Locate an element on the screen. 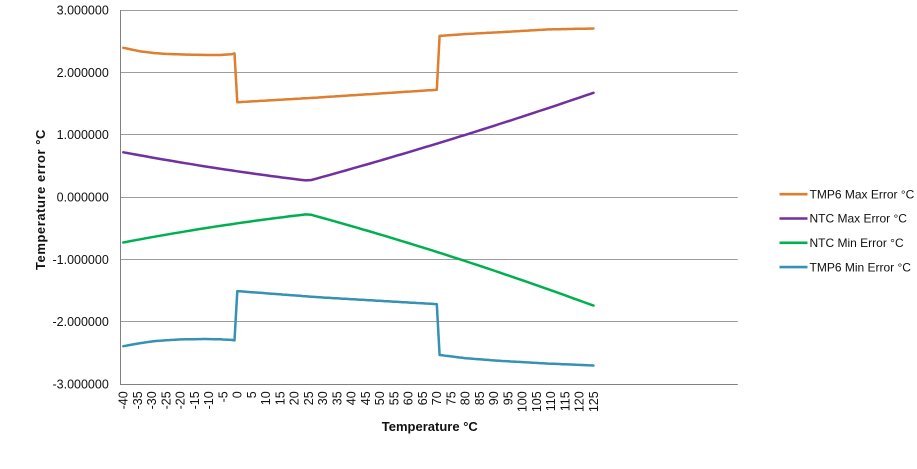 This screenshot has width=917, height=469. svg-text: -1.000000 is located at coordinates (80, 260).